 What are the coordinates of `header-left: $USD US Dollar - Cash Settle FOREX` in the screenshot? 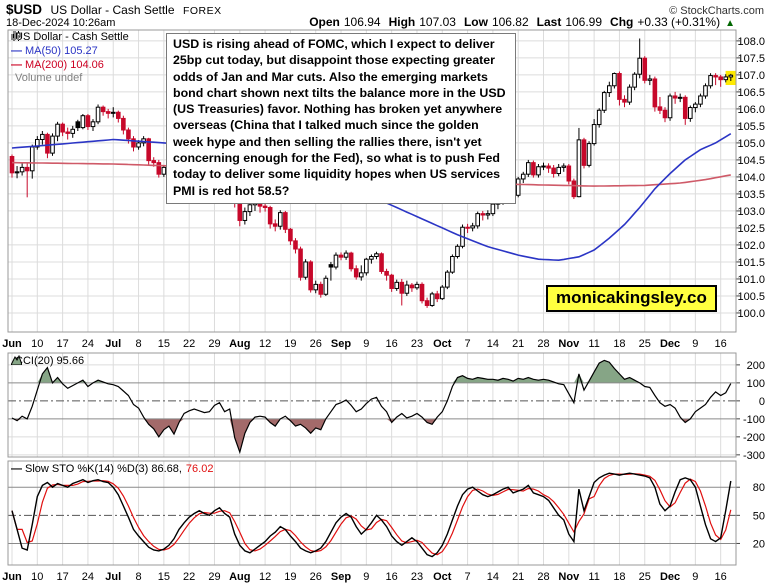 It's located at (114, 10).